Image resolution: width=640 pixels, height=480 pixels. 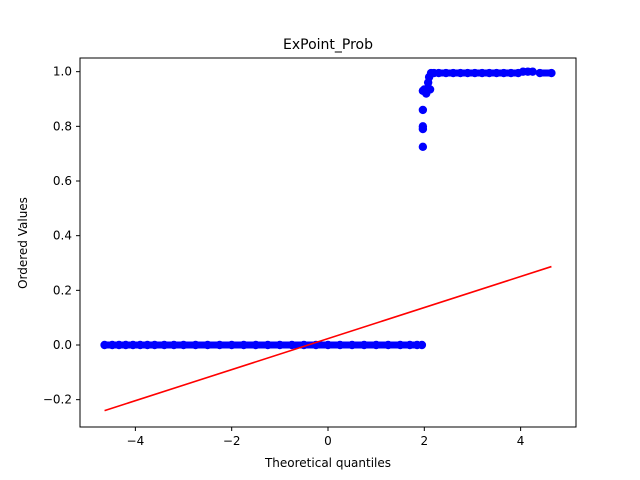 What do you see at coordinates (62, 72) in the screenshot?
I see `y-tick-label: 1.0` at bounding box center [62, 72].